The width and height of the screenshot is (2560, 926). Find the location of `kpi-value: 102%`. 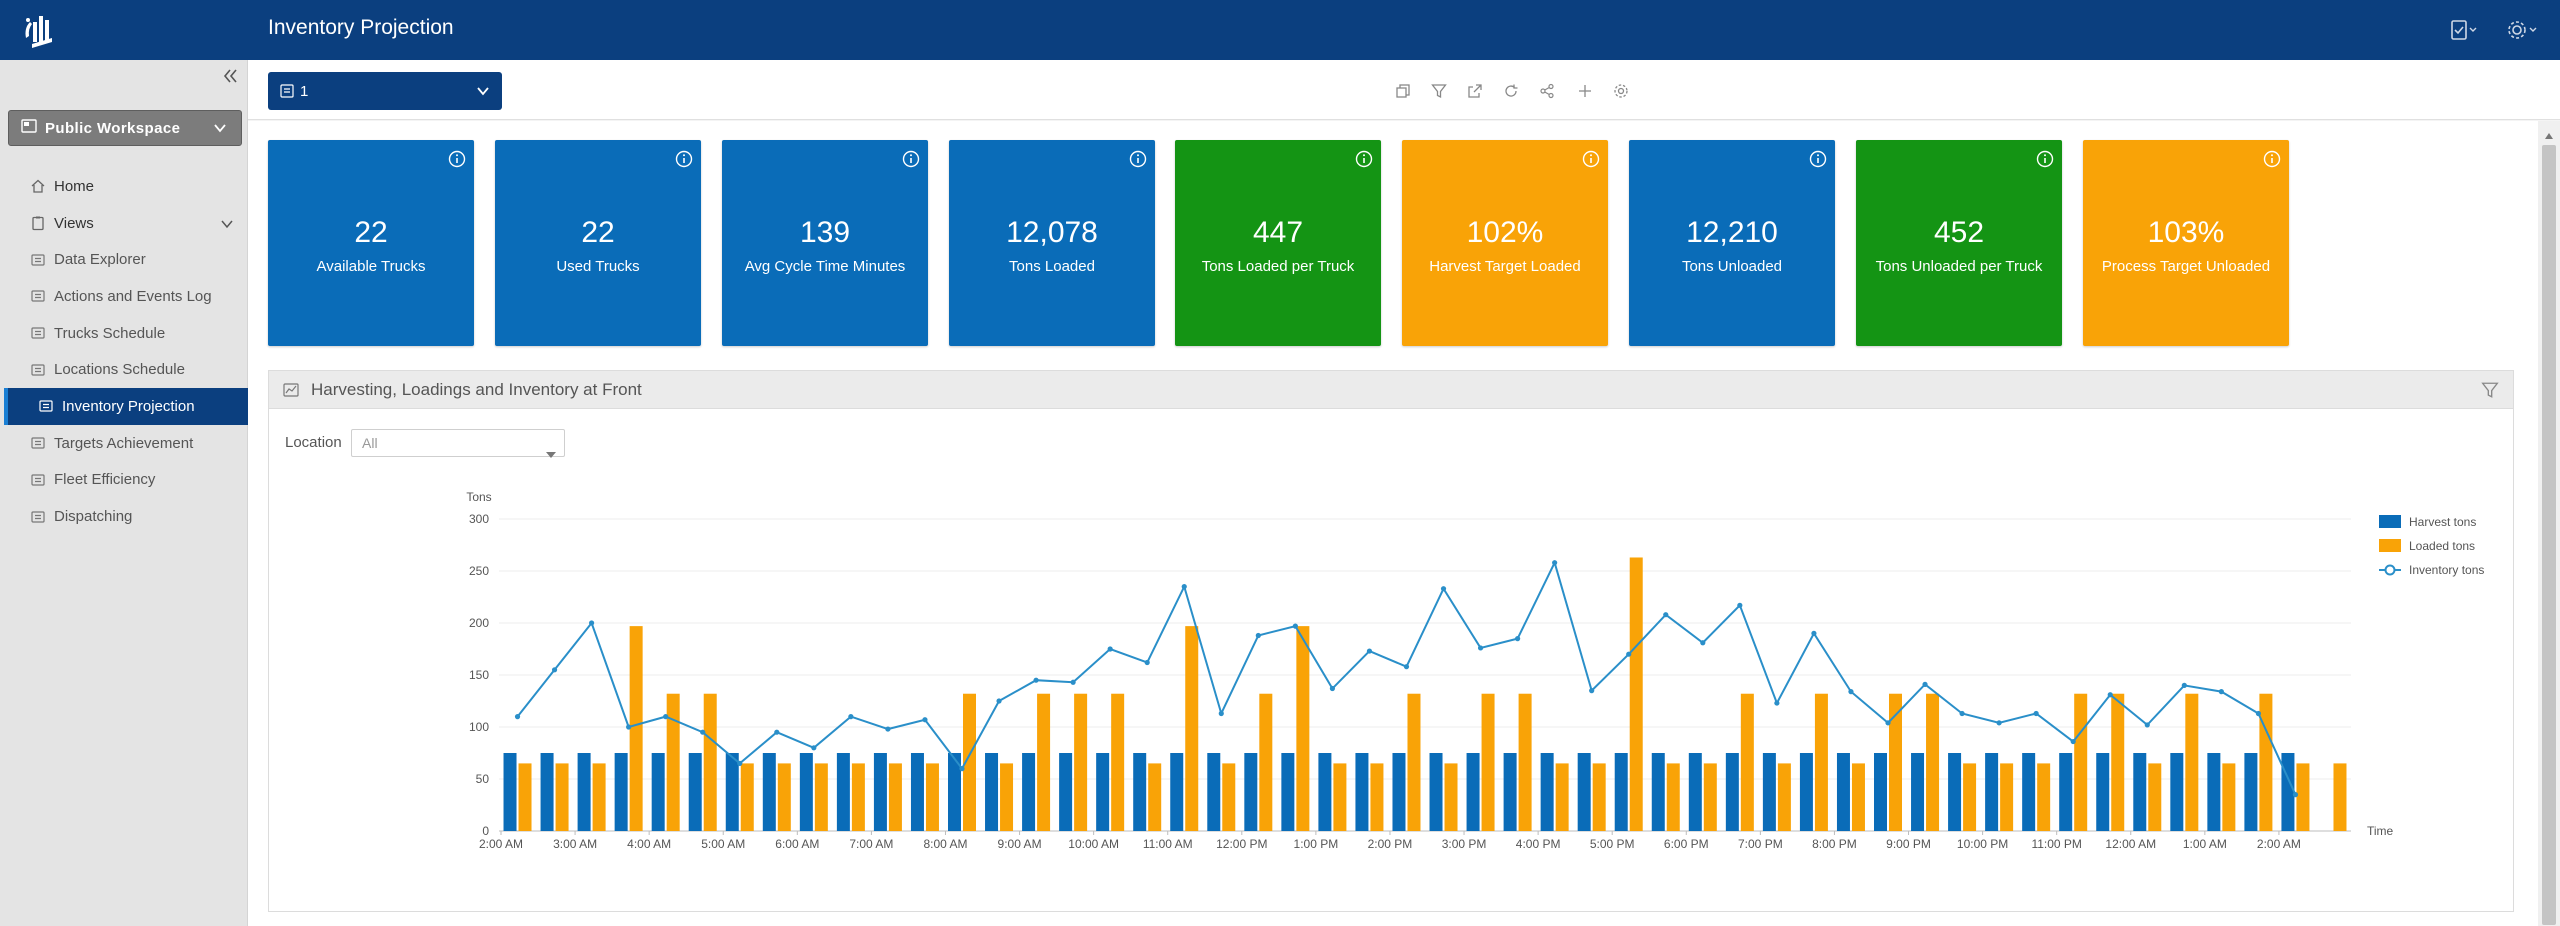

kpi-value: 102% is located at coordinates (1505, 232).